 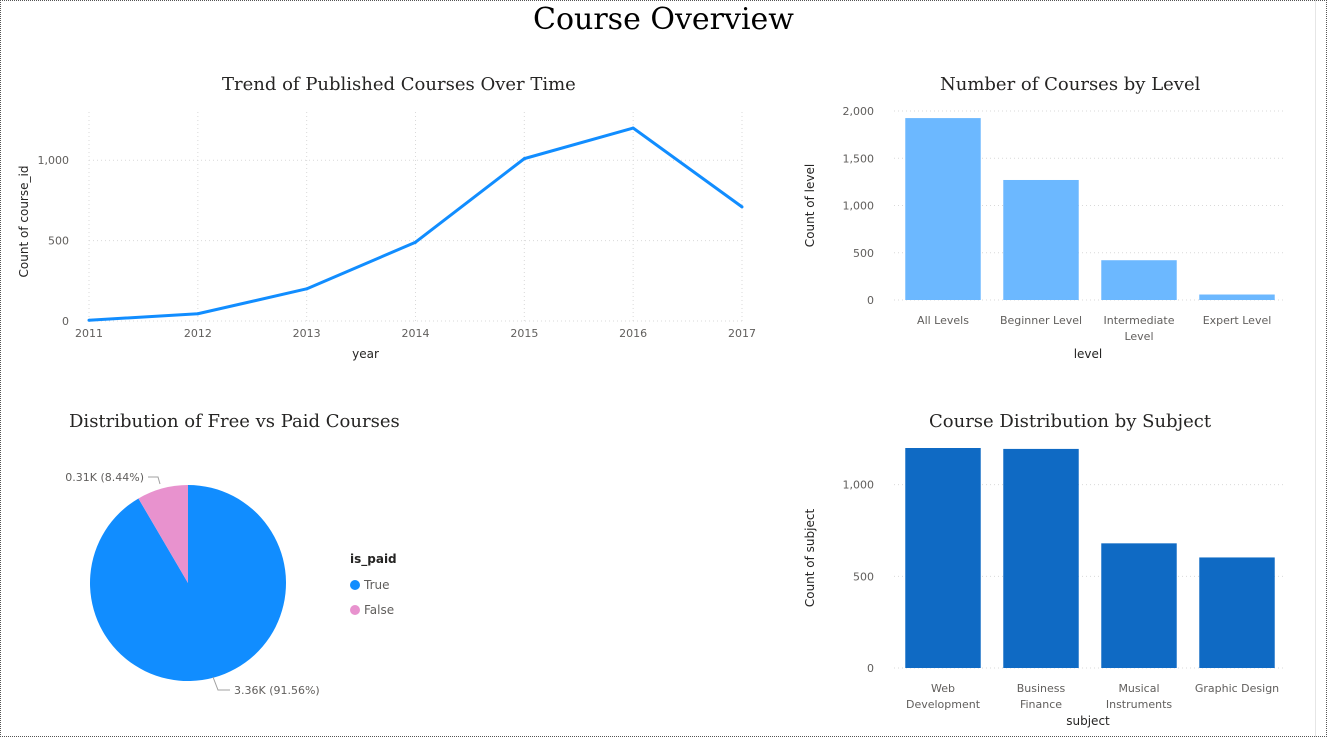 I want to click on pie-legend: is_paid True False, so click(x=373, y=587).